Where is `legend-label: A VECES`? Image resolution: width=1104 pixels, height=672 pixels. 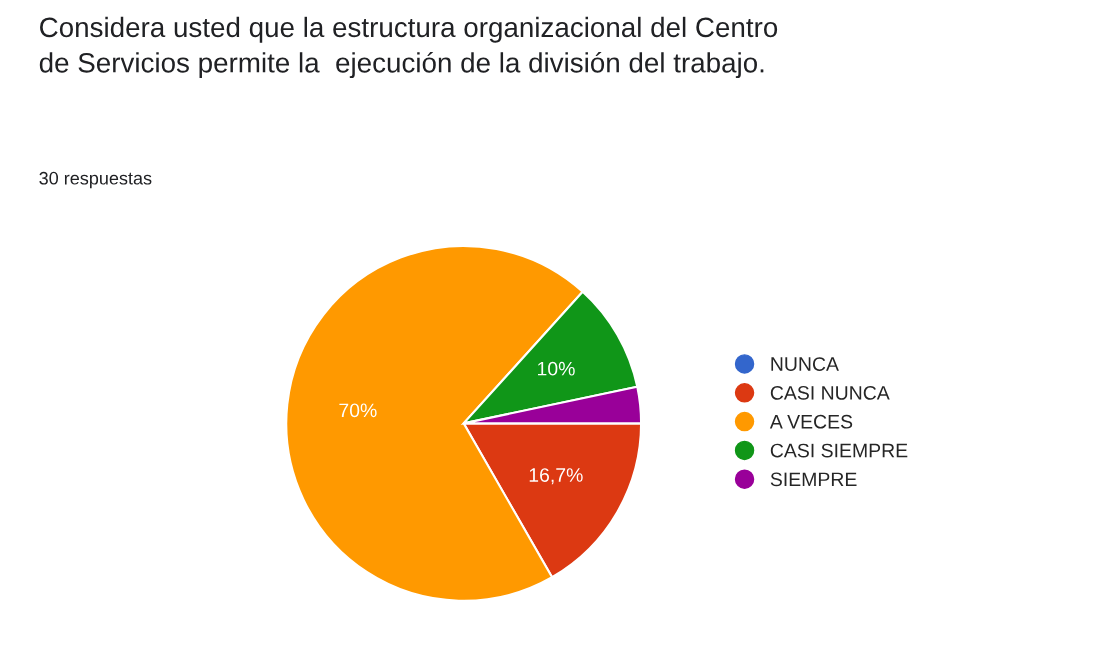 legend-label: A VECES is located at coordinates (811, 421).